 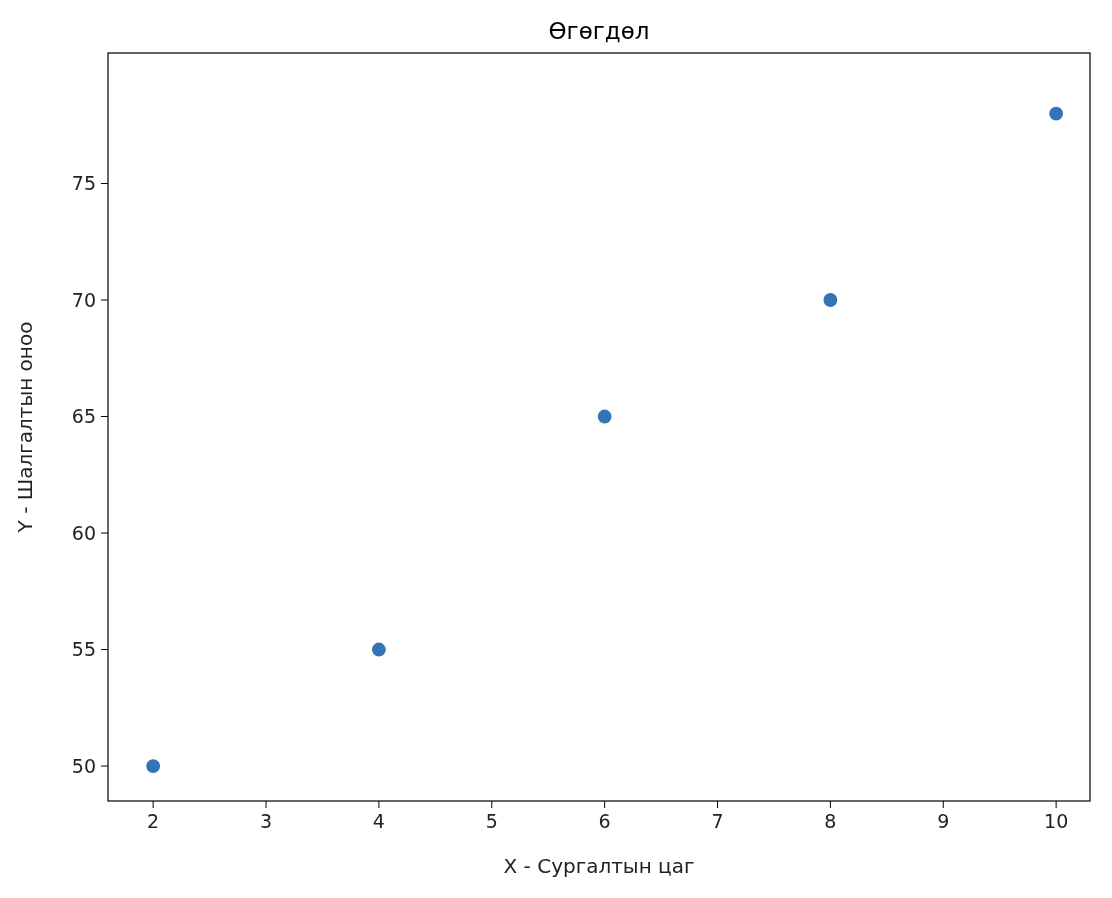 I want to click on x-tick-label: 8, so click(x=830, y=821).